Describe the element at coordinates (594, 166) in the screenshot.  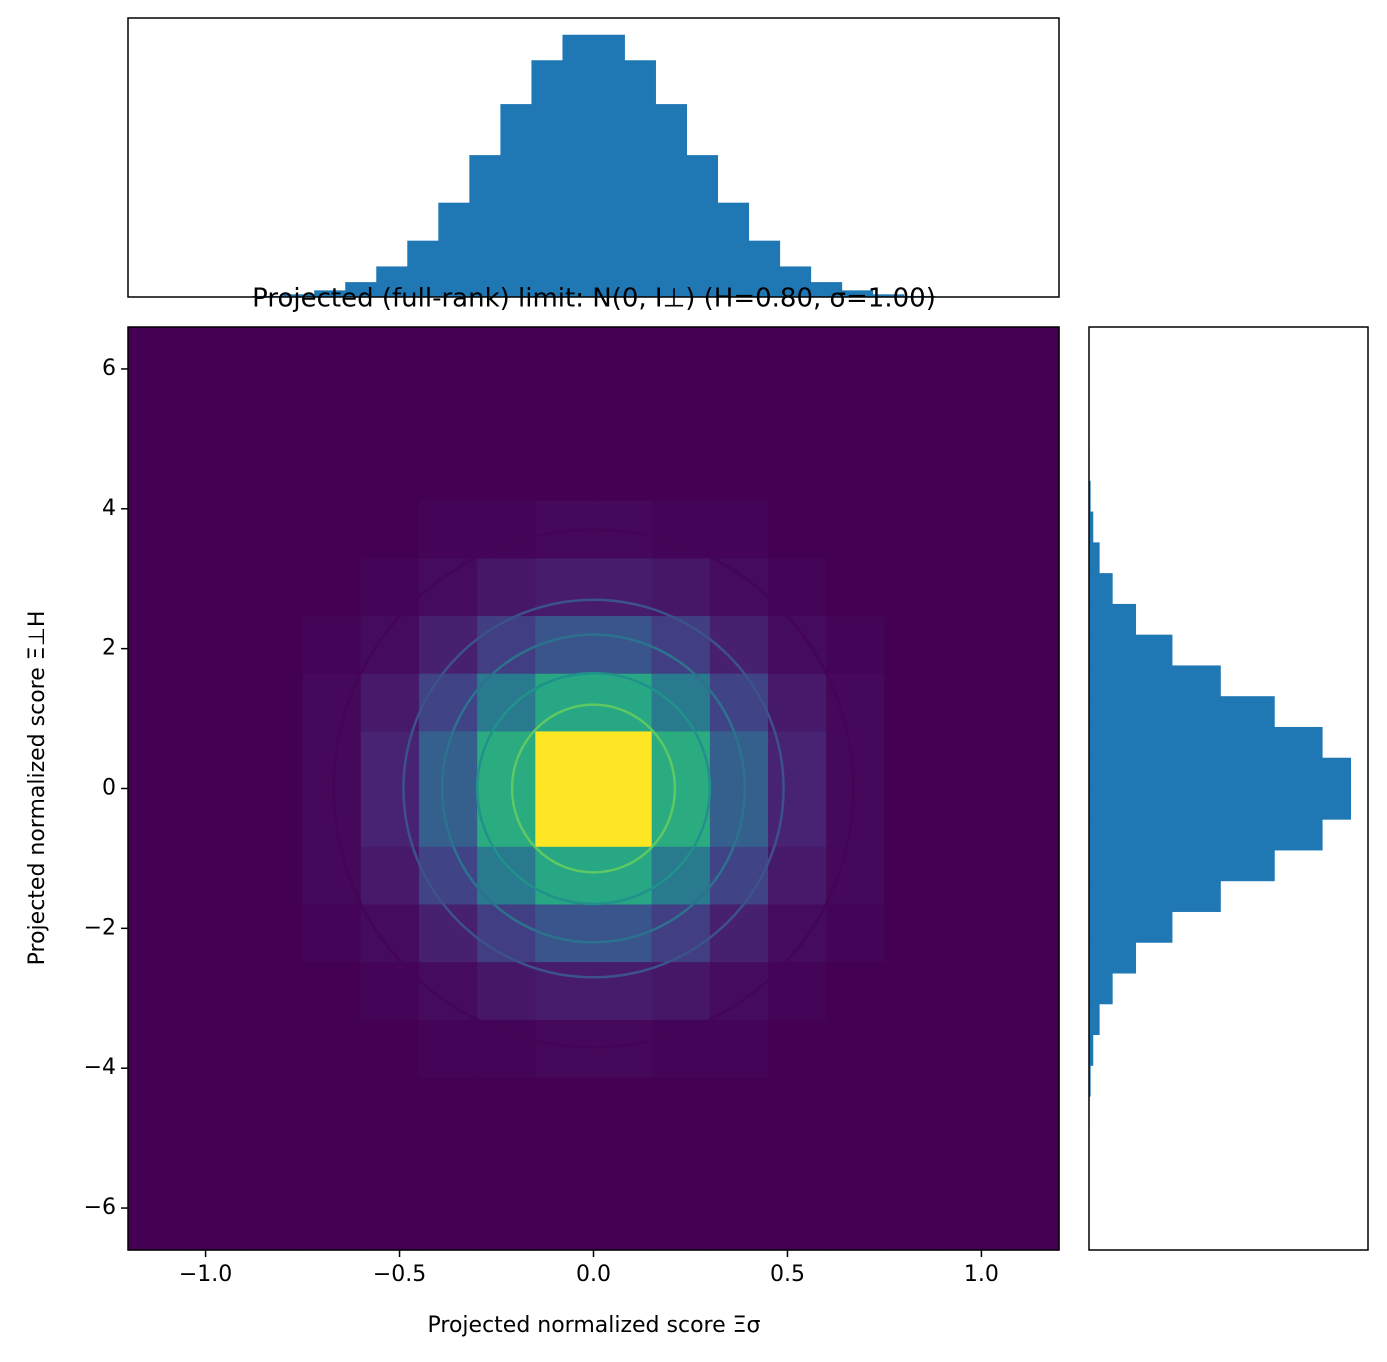
I see `top-histogram` at that location.